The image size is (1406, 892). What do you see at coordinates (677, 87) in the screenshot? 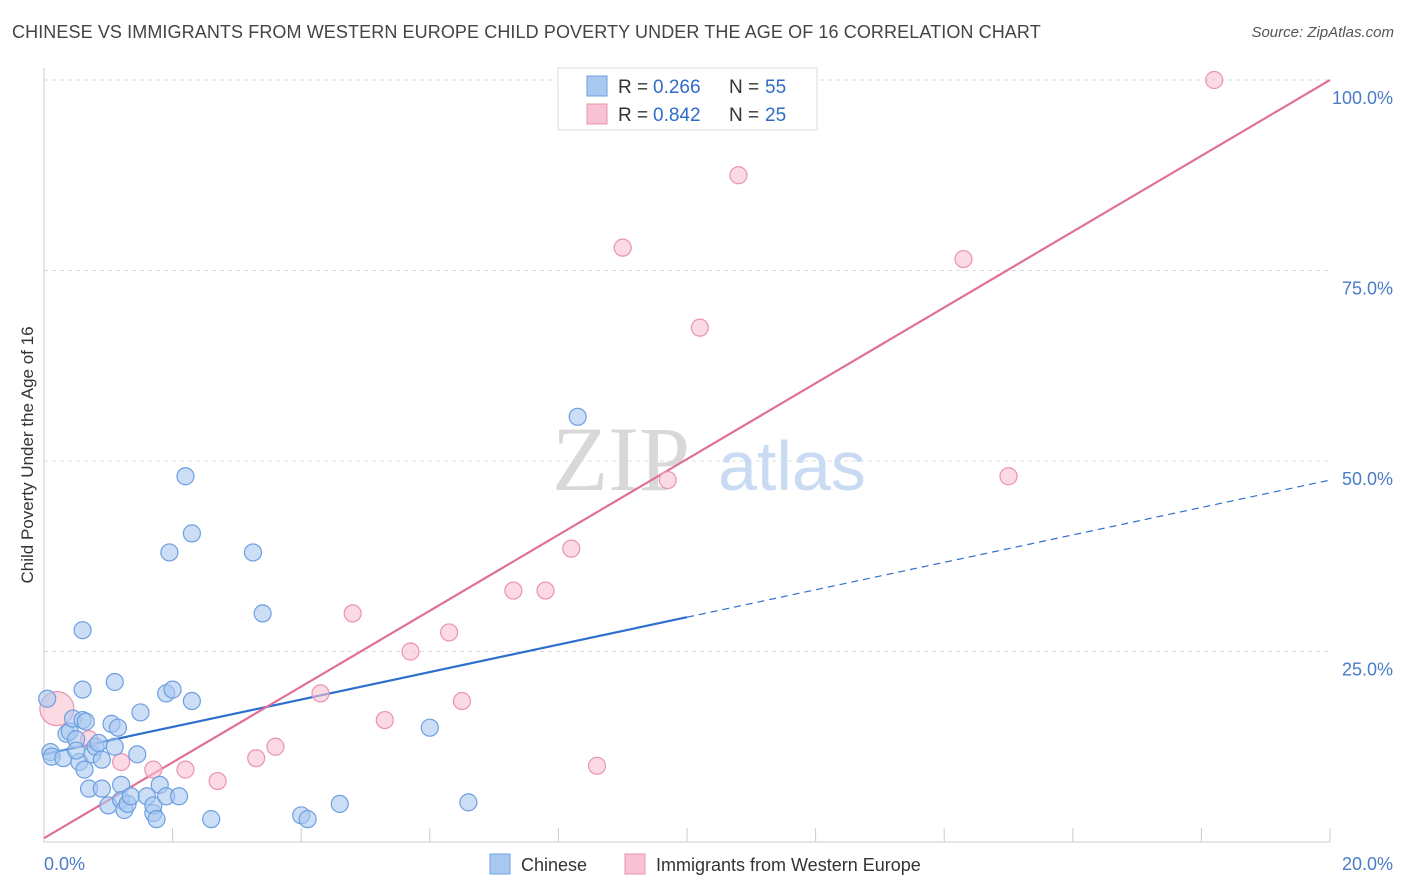
I see `legend-r-value-chinese: 0.266` at bounding box center [677, 87].